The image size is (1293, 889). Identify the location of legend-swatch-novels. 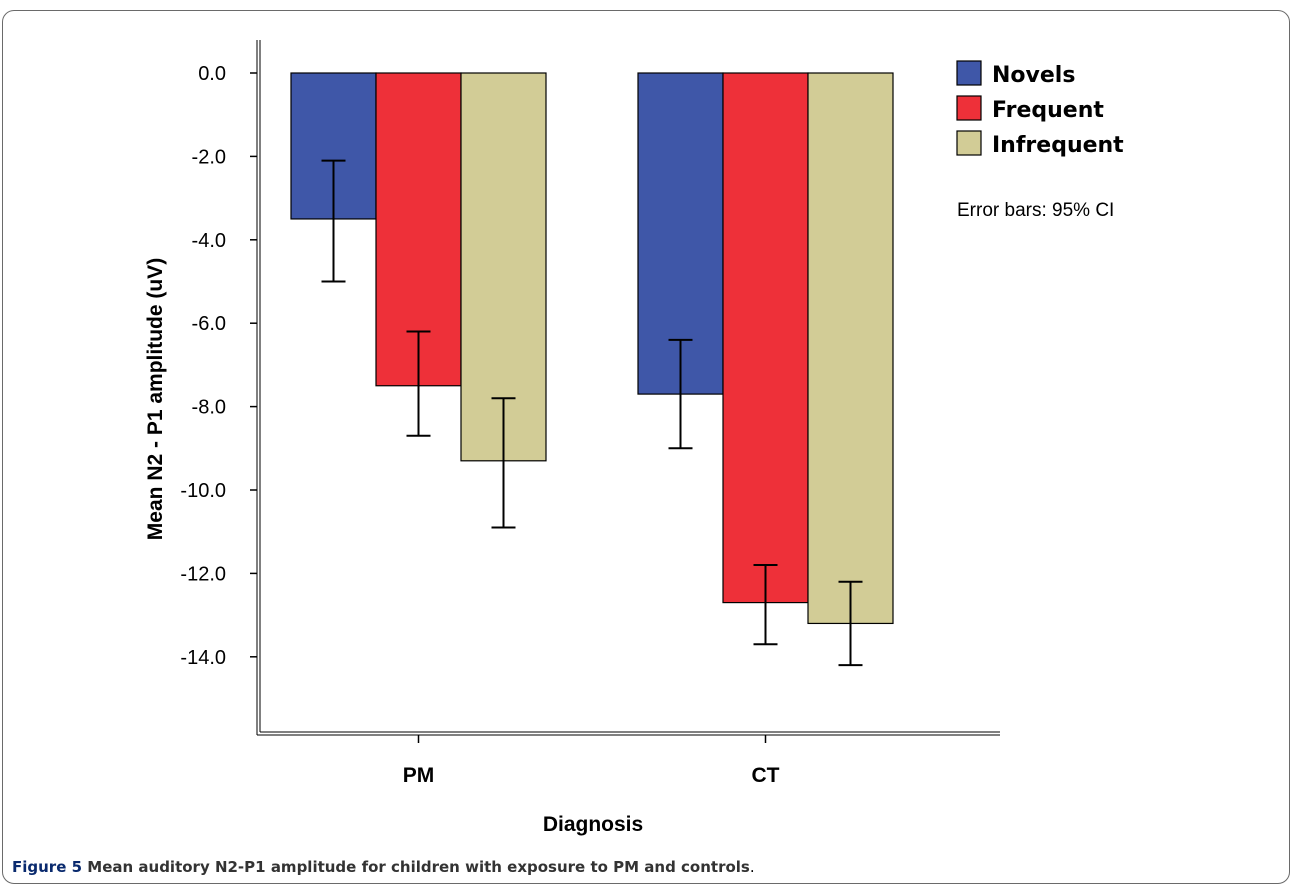
(969, 73).